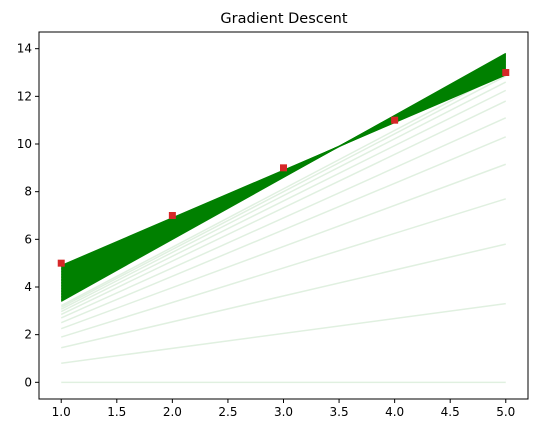 This screenshot has height=435, width=543. Describe the element at coordinates (283, 19) in the screenshot. I see `chart-title: Gradient Descent` at that location.